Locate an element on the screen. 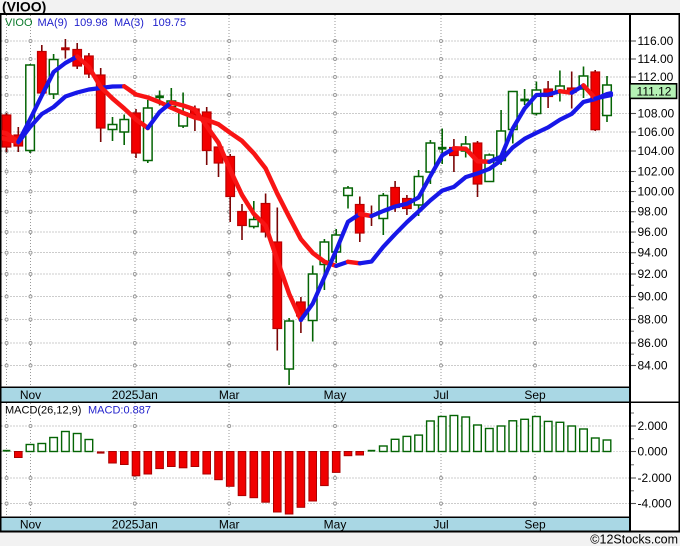 The image size is (680, 546). svg-text: 109.98 is located at coordinates (91, 23).